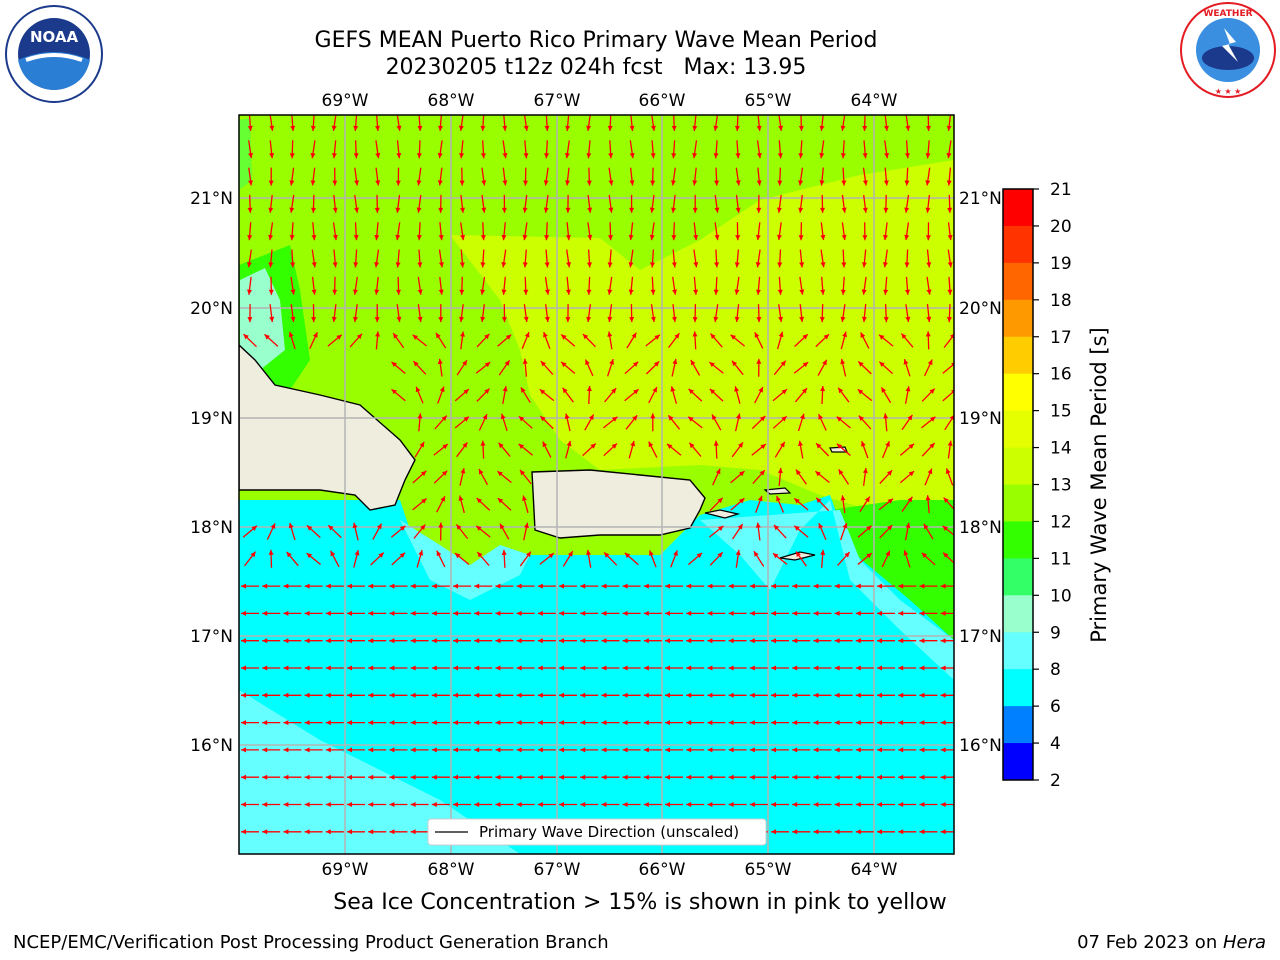 This screenshot has height=960, width=1280. Describe the element at coordinates (1018, 577) in the screenshot. I see `colorbar-segment` at that location.